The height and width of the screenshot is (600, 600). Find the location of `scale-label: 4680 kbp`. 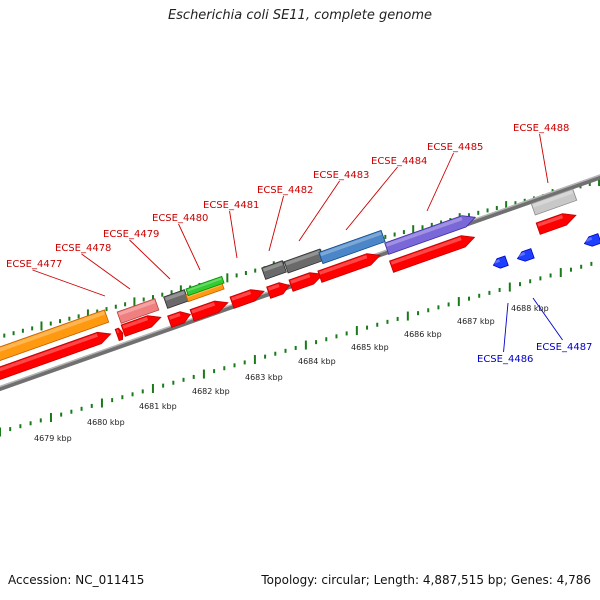

scale-label: 4680 kbp is located at coordinates (106, 422).